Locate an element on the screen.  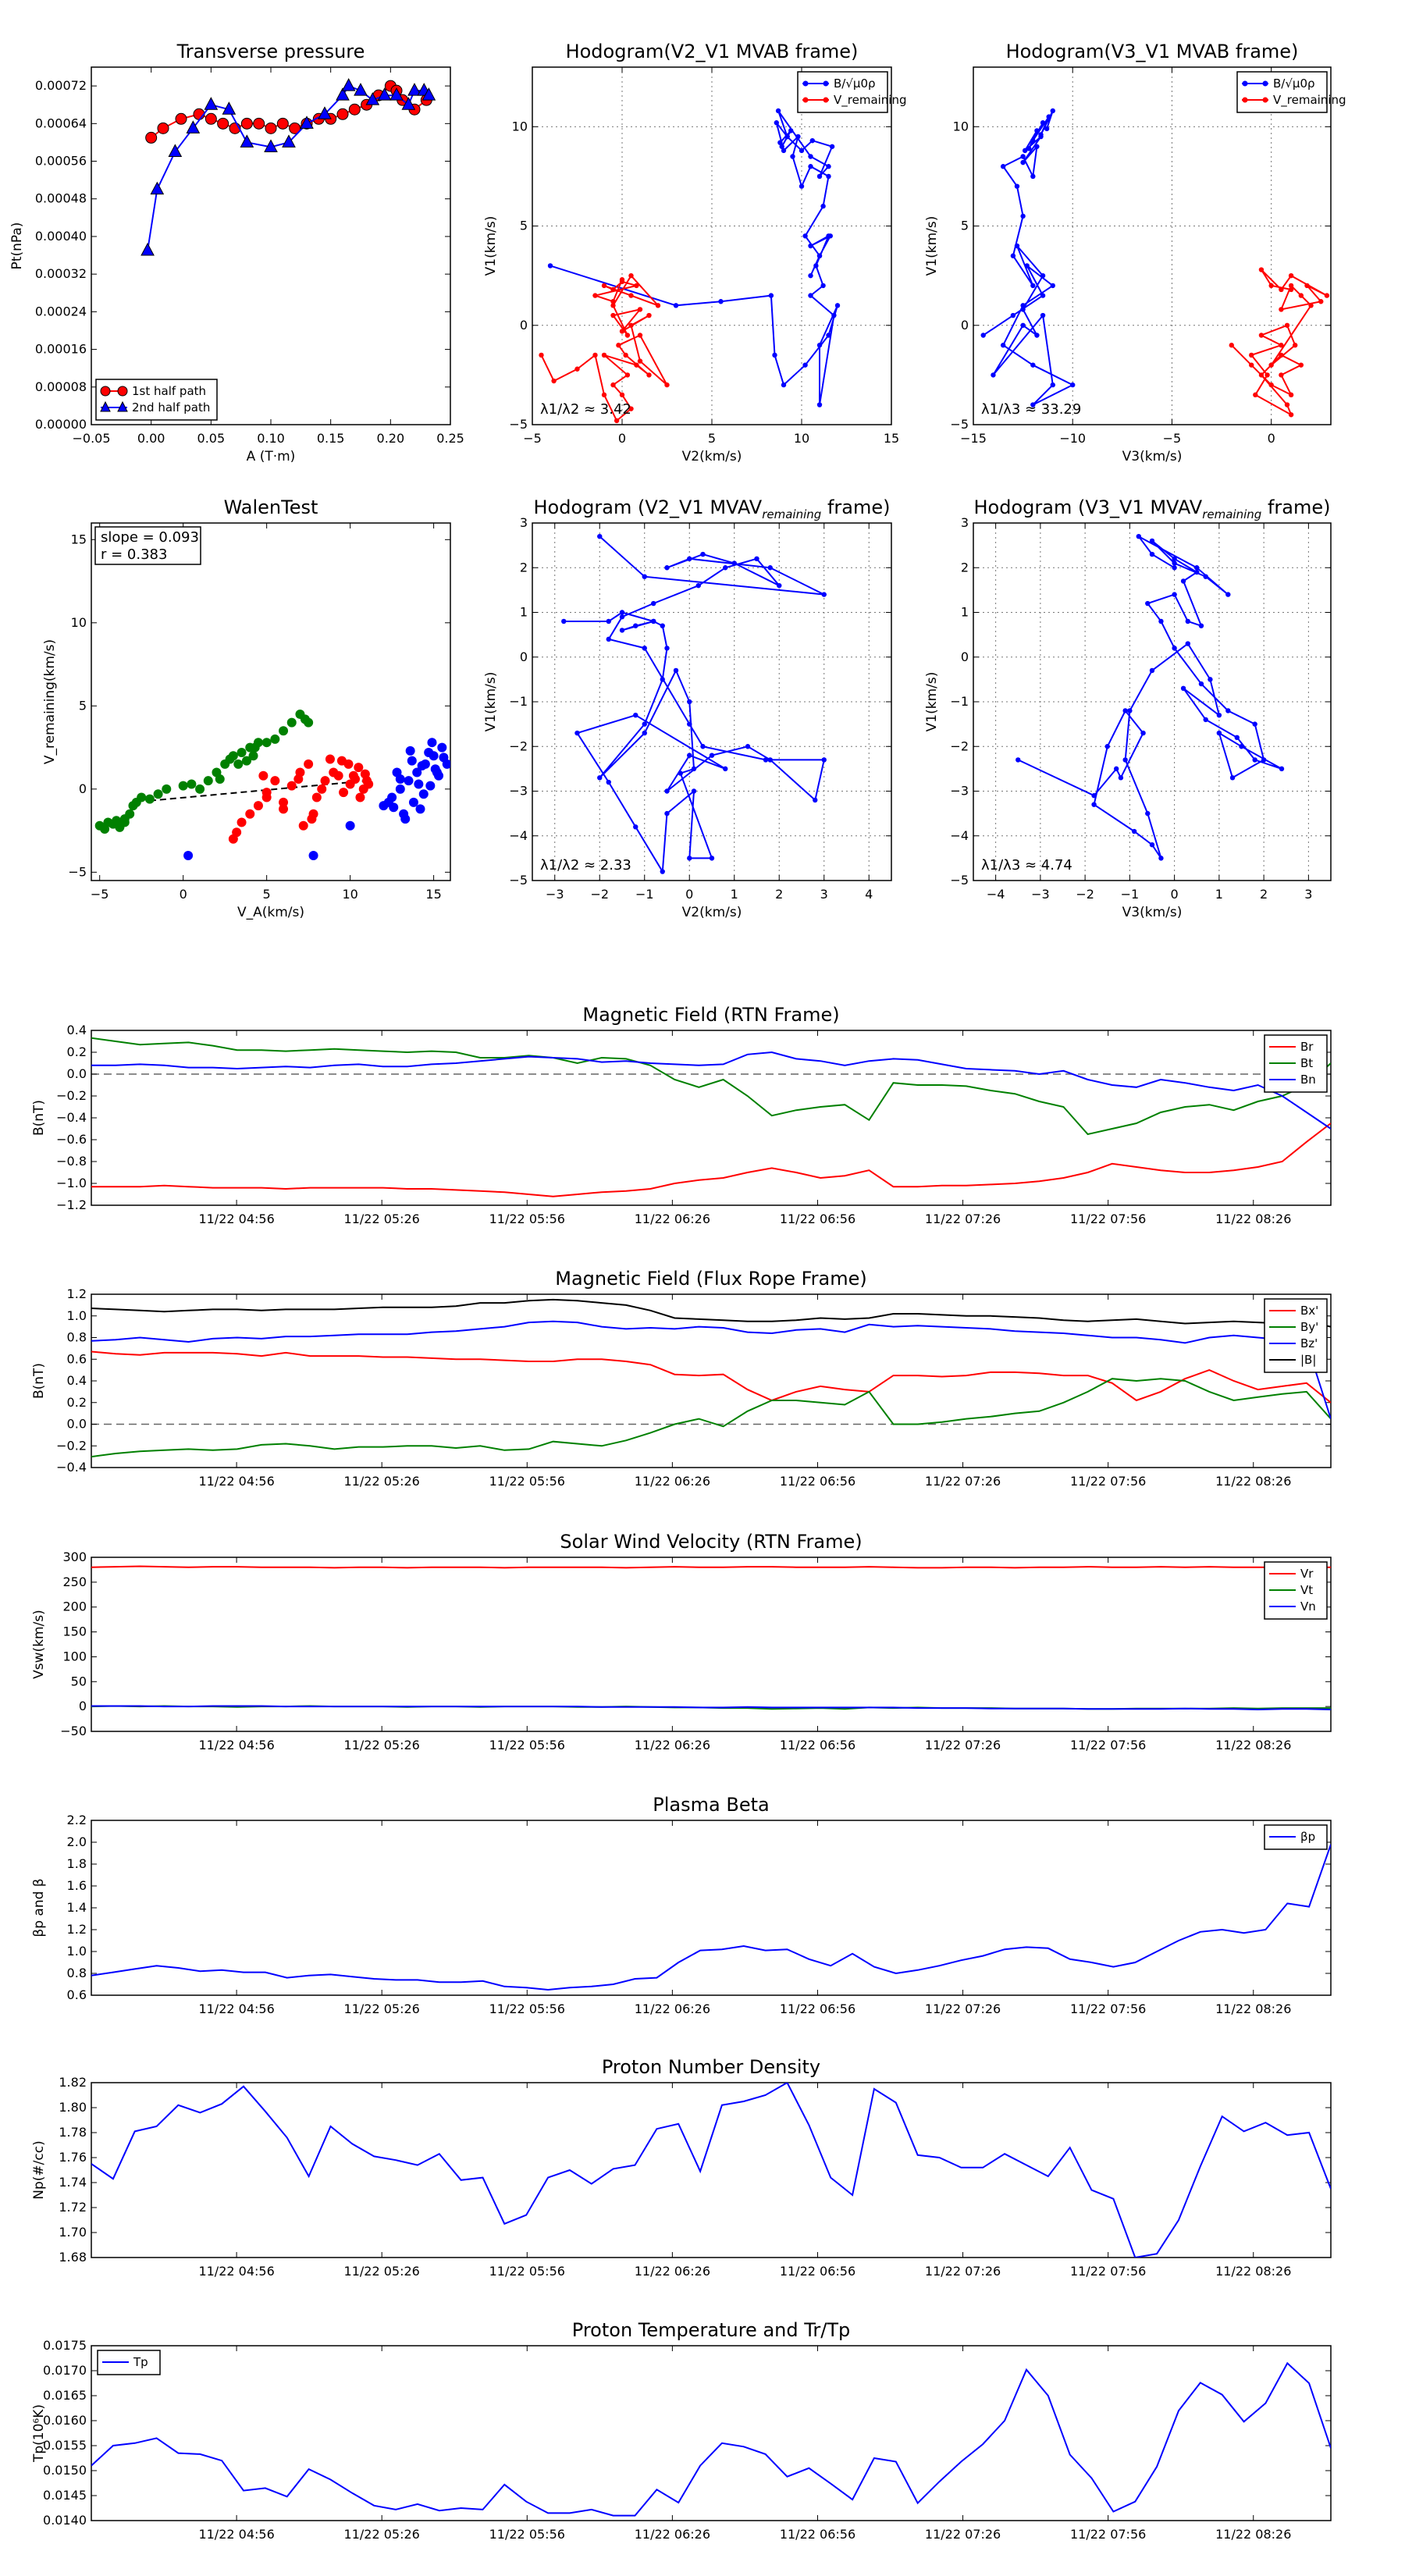
y-tick-label: −0.4 is located at coordinates (72, 1467).